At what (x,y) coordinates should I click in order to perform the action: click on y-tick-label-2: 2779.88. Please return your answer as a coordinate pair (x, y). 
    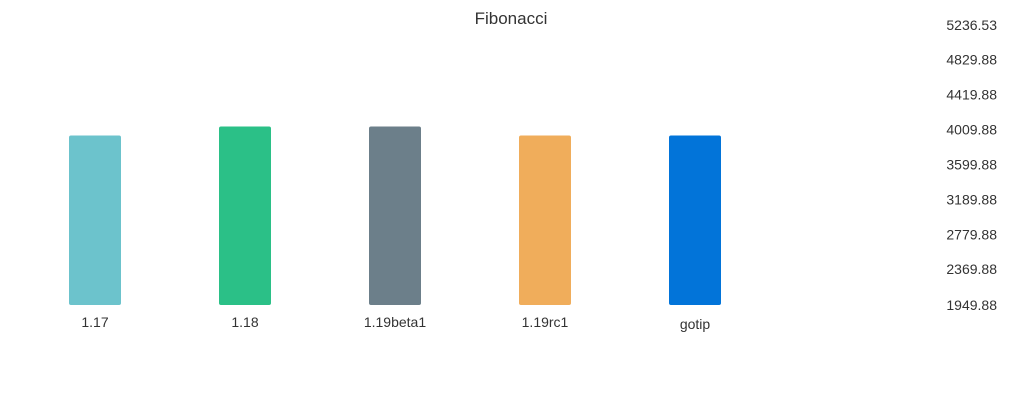
    Looking at the image, I should click on (971, 234).